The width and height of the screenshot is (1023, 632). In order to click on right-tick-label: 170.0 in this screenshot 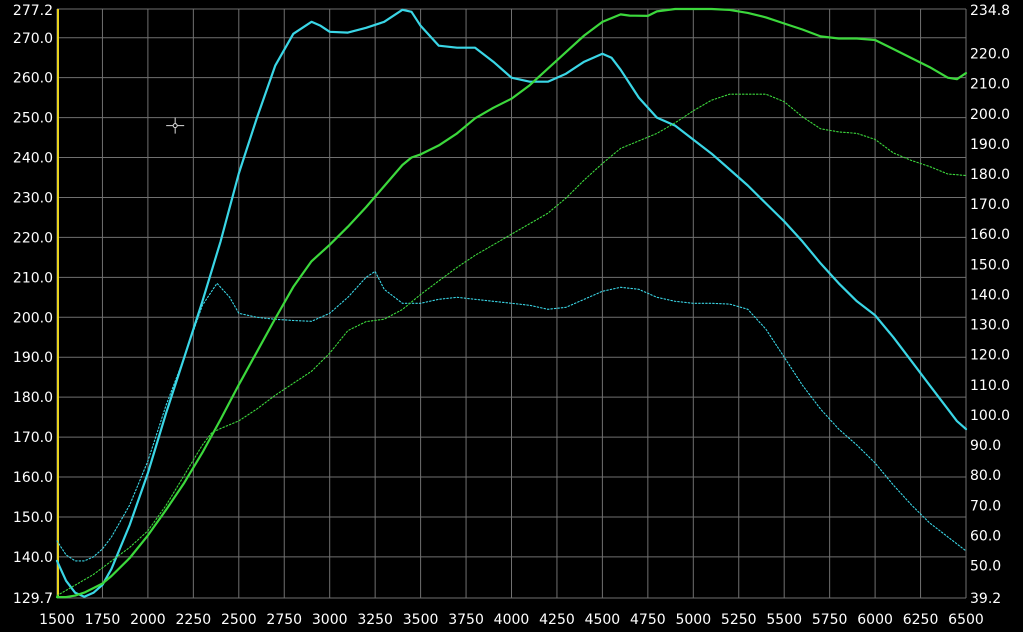, I will do `click(990, 205)`.